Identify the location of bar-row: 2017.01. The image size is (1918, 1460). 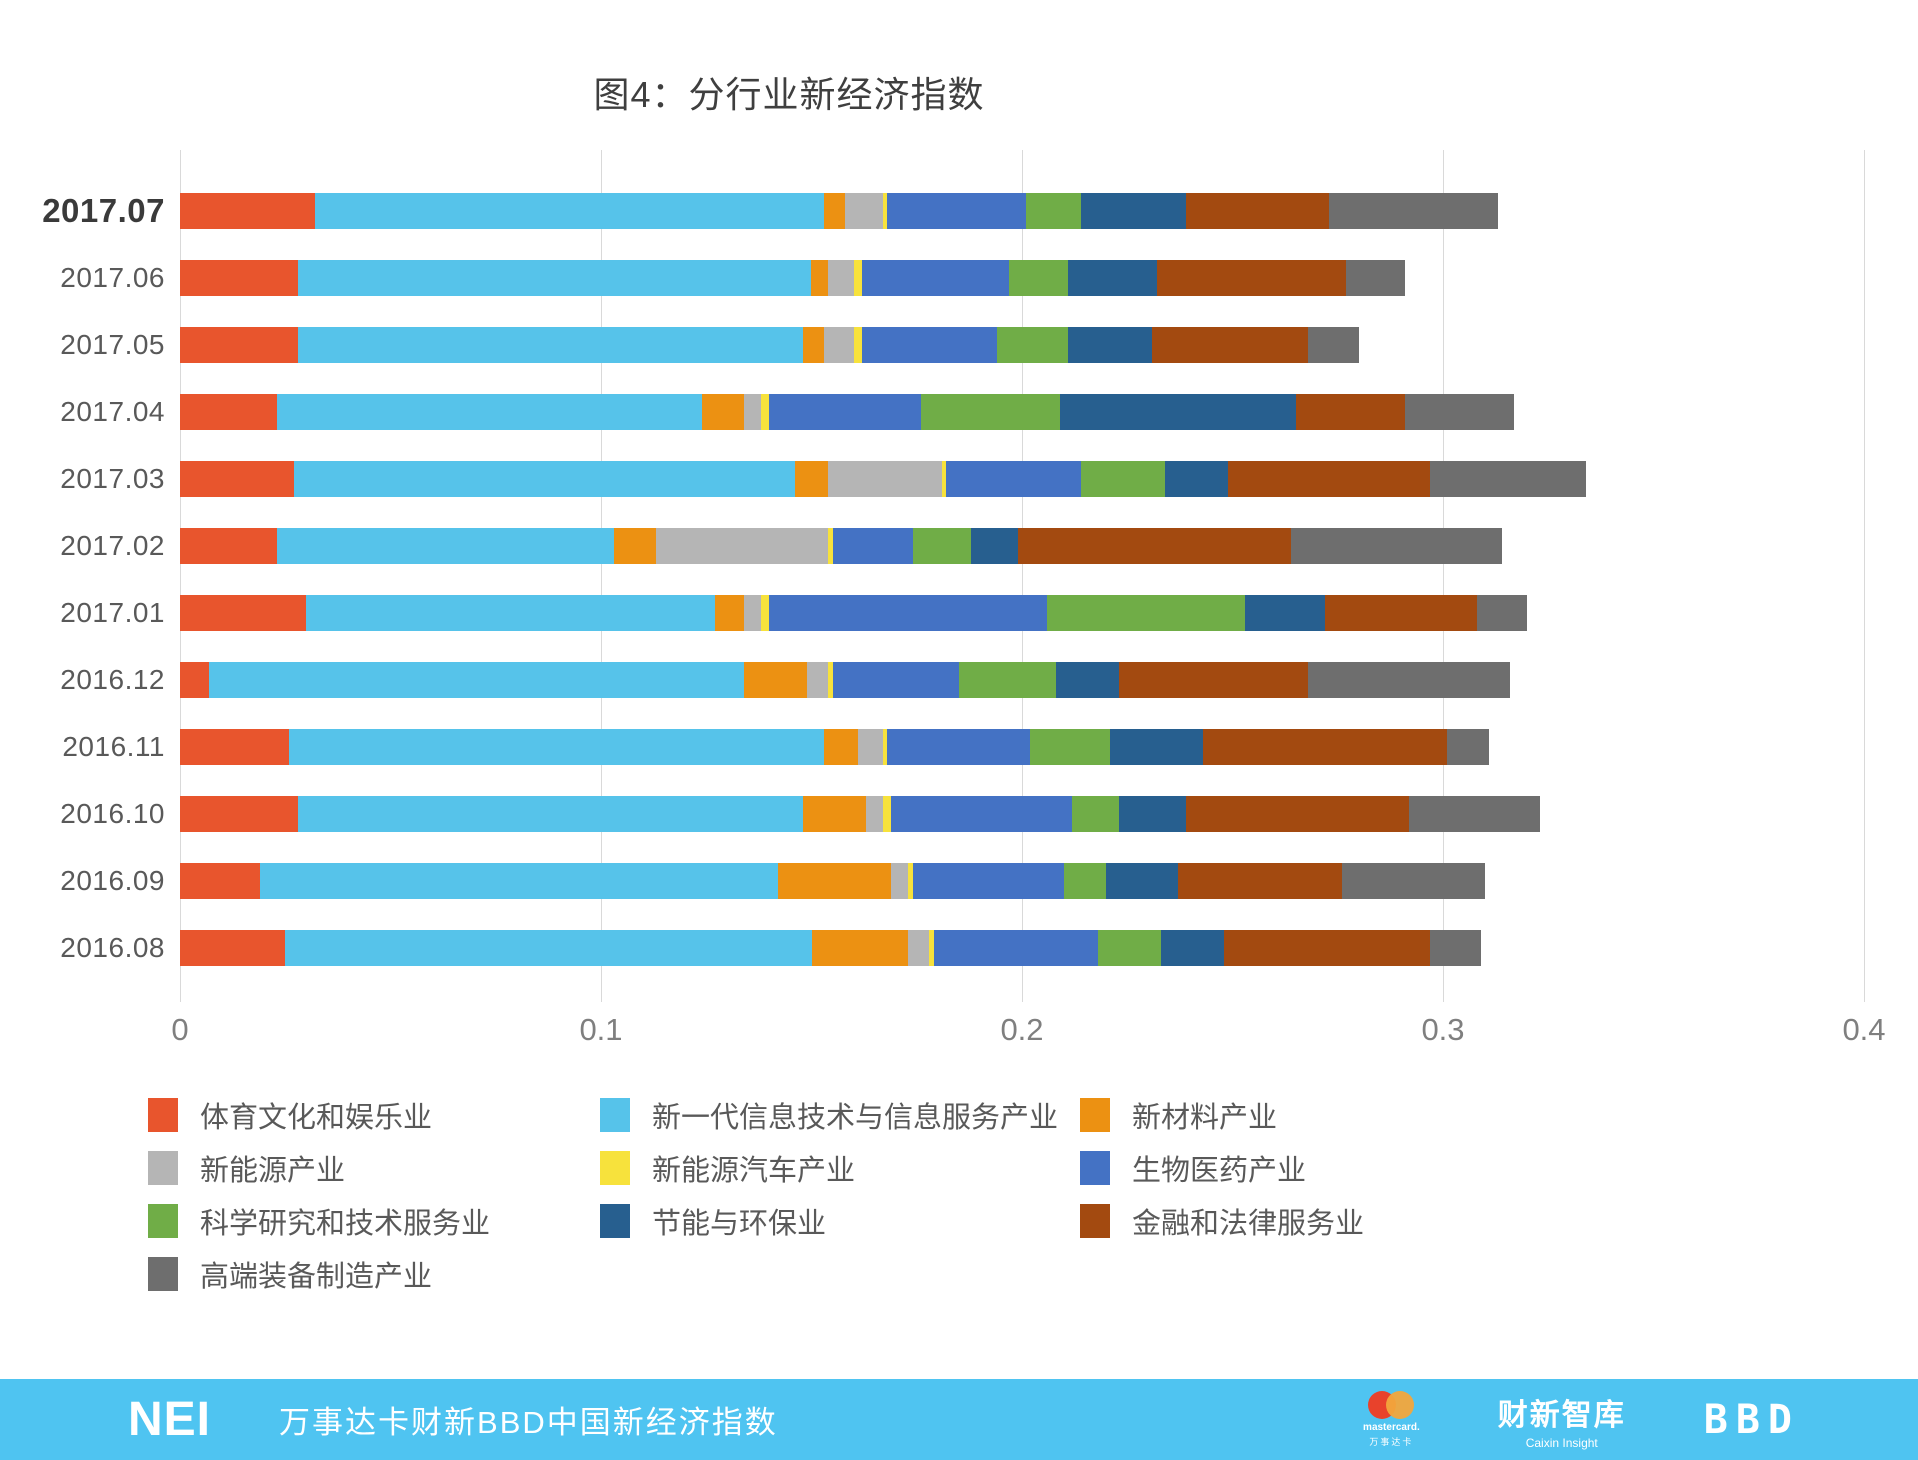
(962, 613).